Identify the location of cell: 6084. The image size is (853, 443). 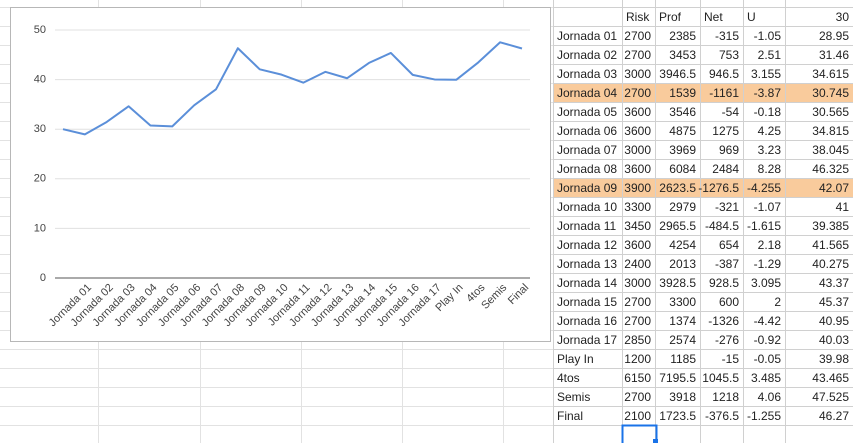
(682, 169).